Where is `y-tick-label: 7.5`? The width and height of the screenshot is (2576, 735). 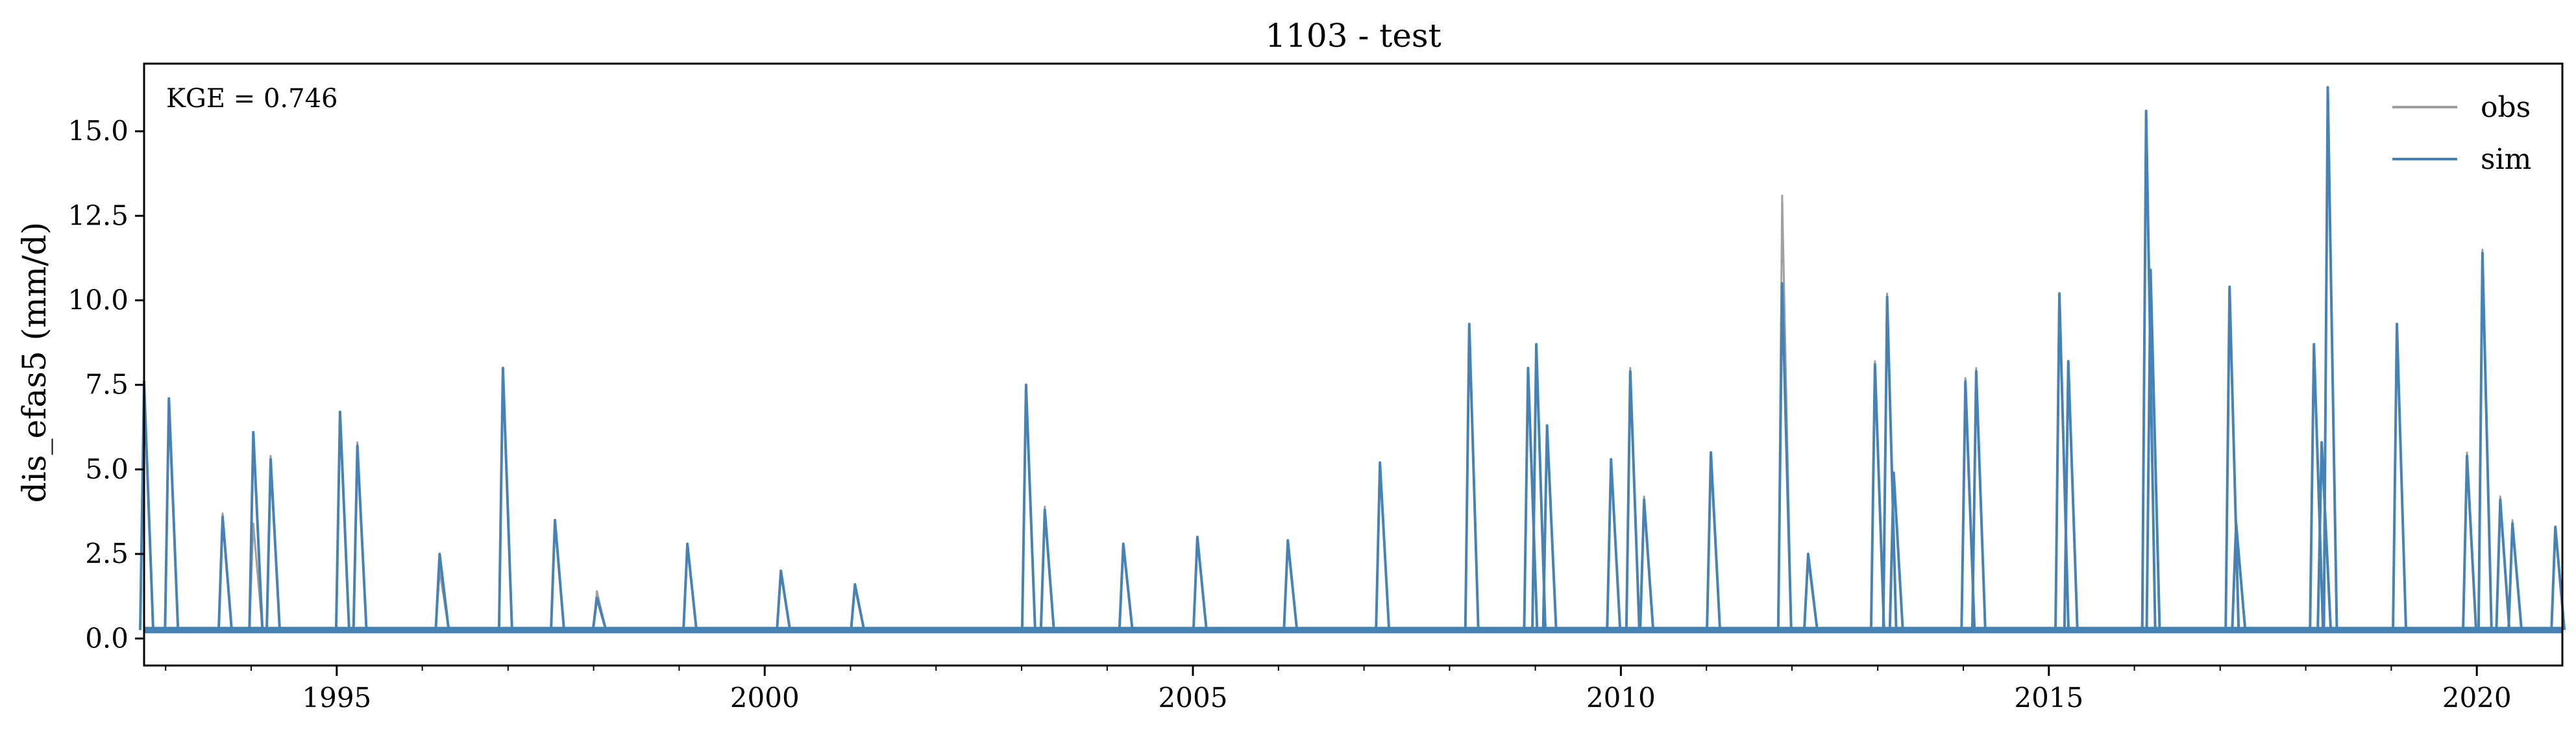
y-tick-label: 7.5 is located at coordinates (107, 385).